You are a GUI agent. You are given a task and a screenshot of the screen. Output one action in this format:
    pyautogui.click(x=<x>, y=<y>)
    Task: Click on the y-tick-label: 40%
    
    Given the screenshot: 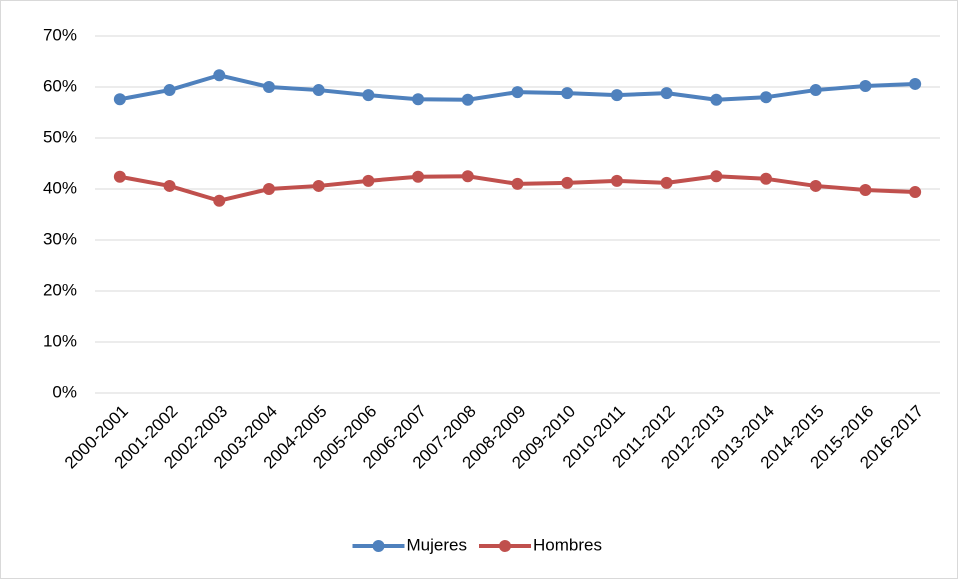 What is the action you would take?
    pyautogui.click(x=60, y=187)
    